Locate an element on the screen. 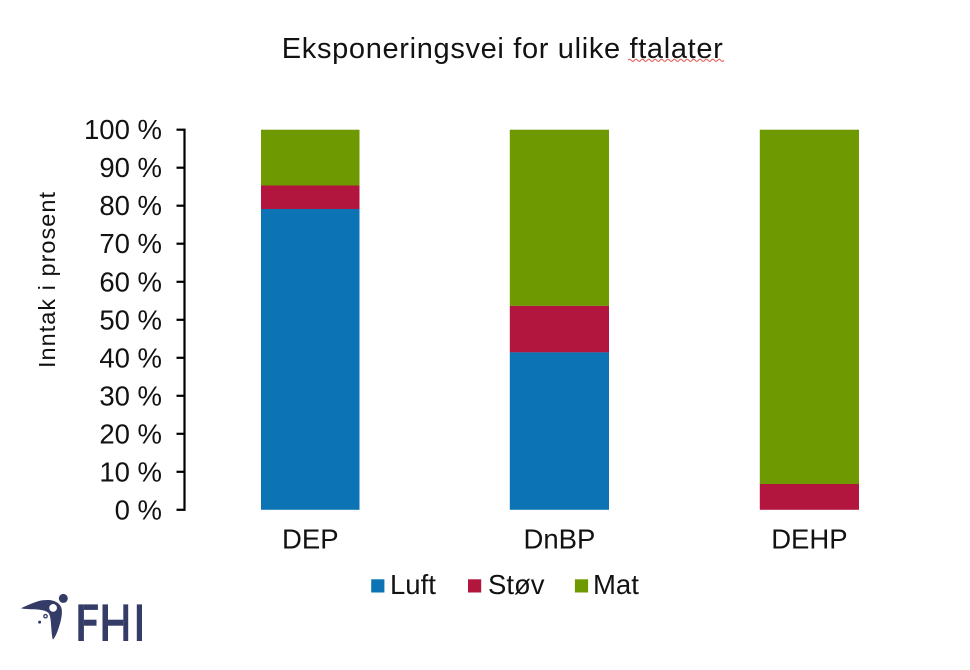  svg-text: DnBP is located at coordinates (559, 539).